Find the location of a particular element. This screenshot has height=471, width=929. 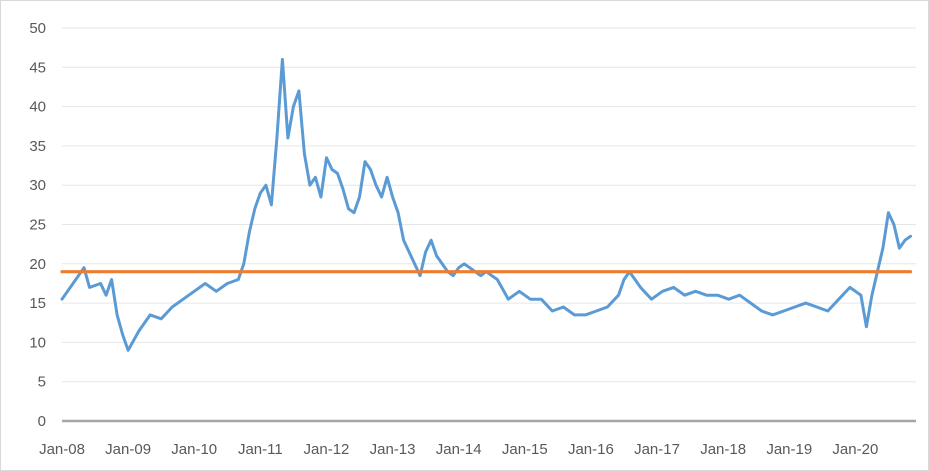

x-tick-label: Jan-13 is located at coordinates (393, 449).